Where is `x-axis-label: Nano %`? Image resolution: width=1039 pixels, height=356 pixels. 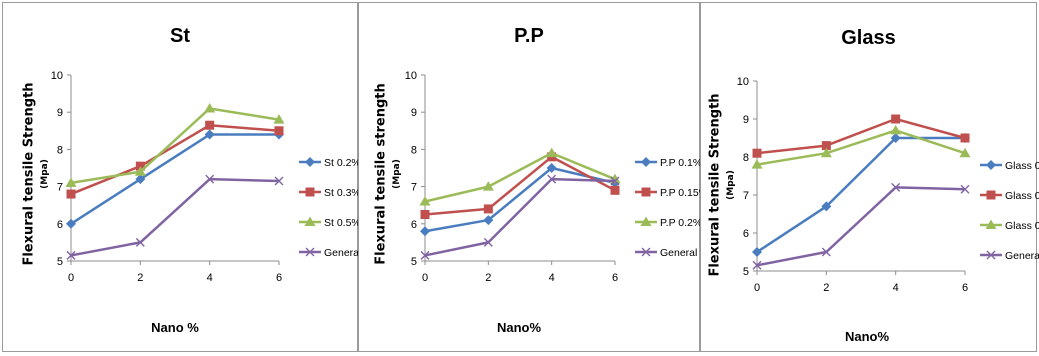 x-axis-label: Nano % is located at coordinates (175, 327).